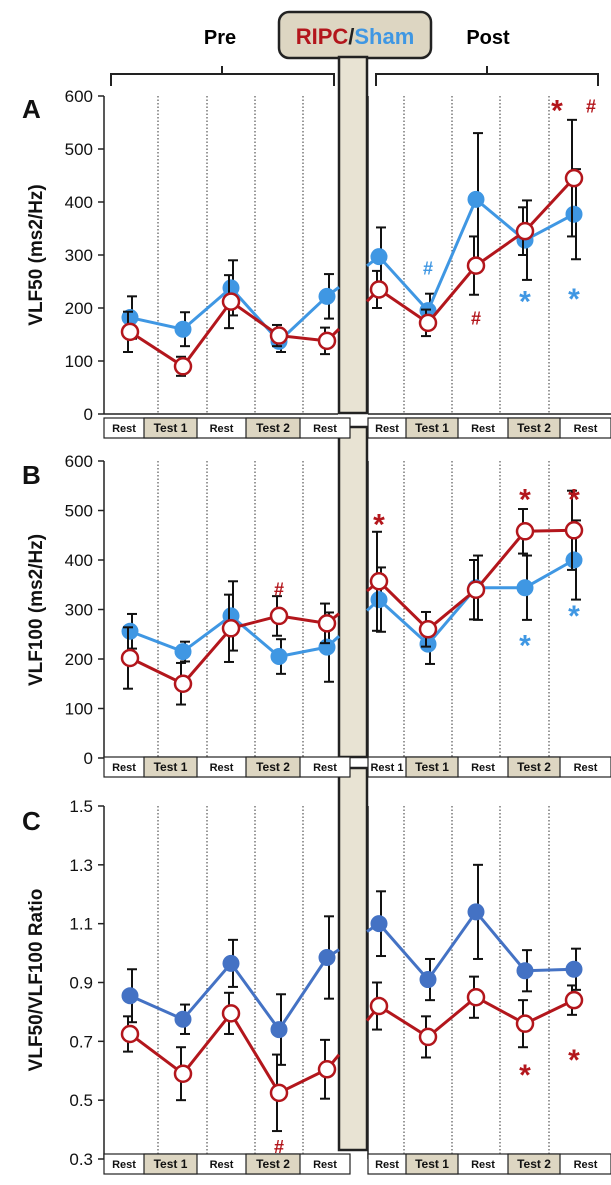 The image size is (611, 1185). I want to click on y-tick-label: 0, so click(88, 414).